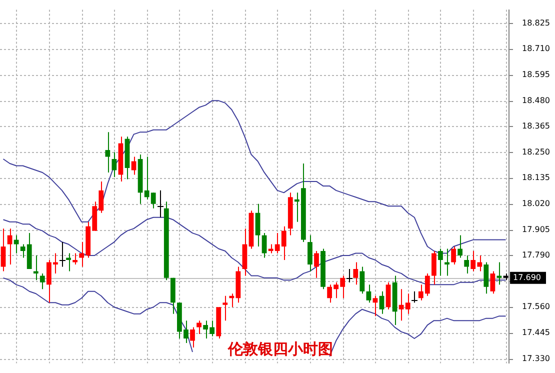 The image size is (555, 373). Describe the element at coordinates (536, 177) in the screenshot. I see `y-tick-label: 18.135` at that location.